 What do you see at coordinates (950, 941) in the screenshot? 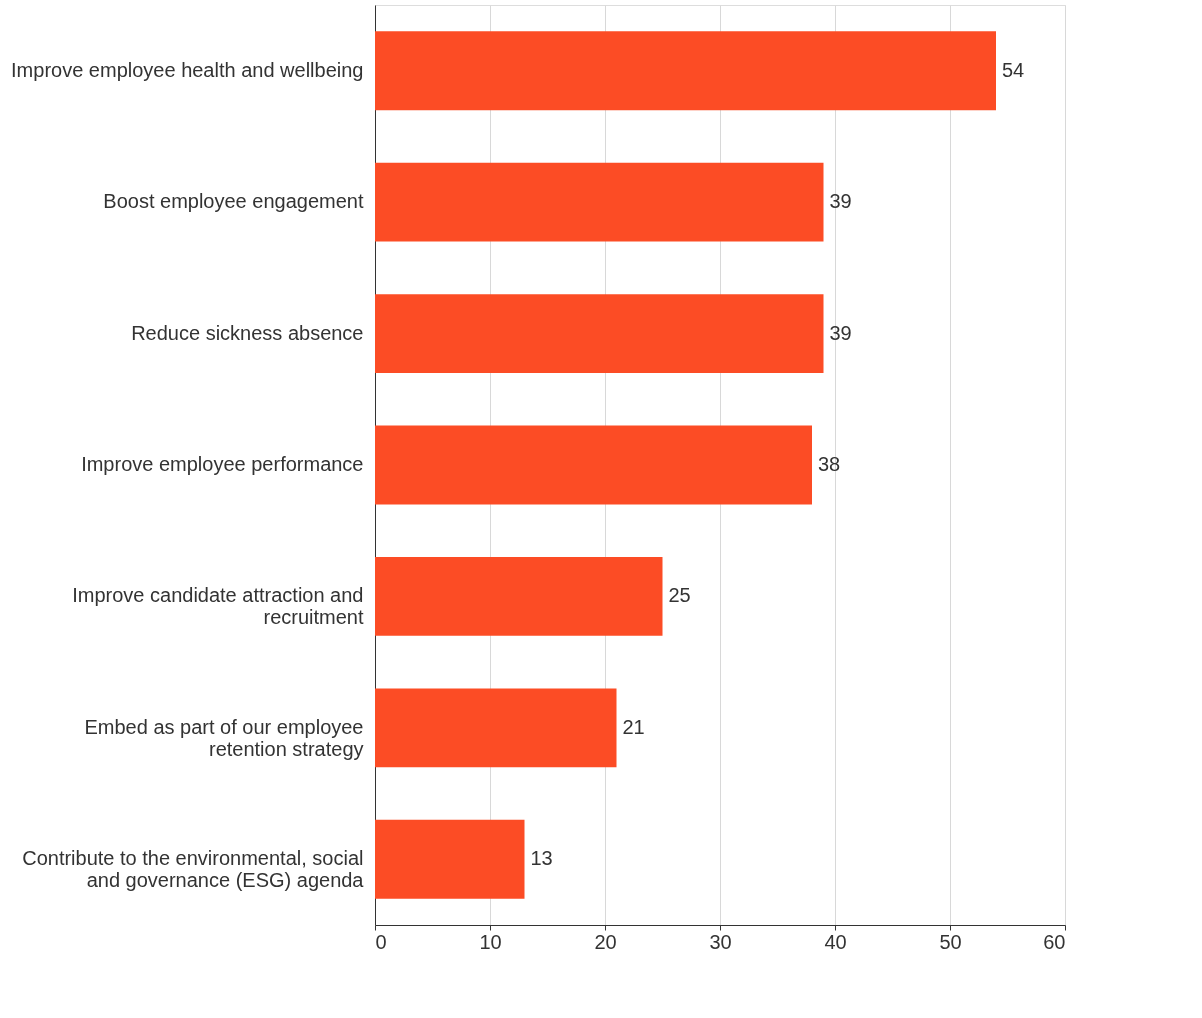
I see `x-tick-label: 50` at bounding box center [950, 941].